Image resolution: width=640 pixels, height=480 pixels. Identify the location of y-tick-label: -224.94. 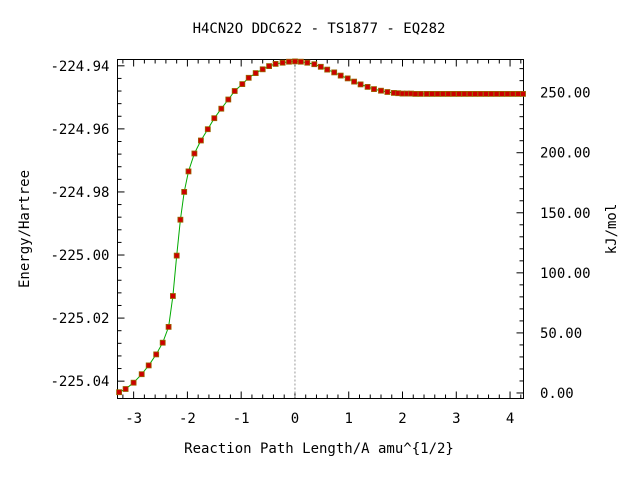
(79, 67).